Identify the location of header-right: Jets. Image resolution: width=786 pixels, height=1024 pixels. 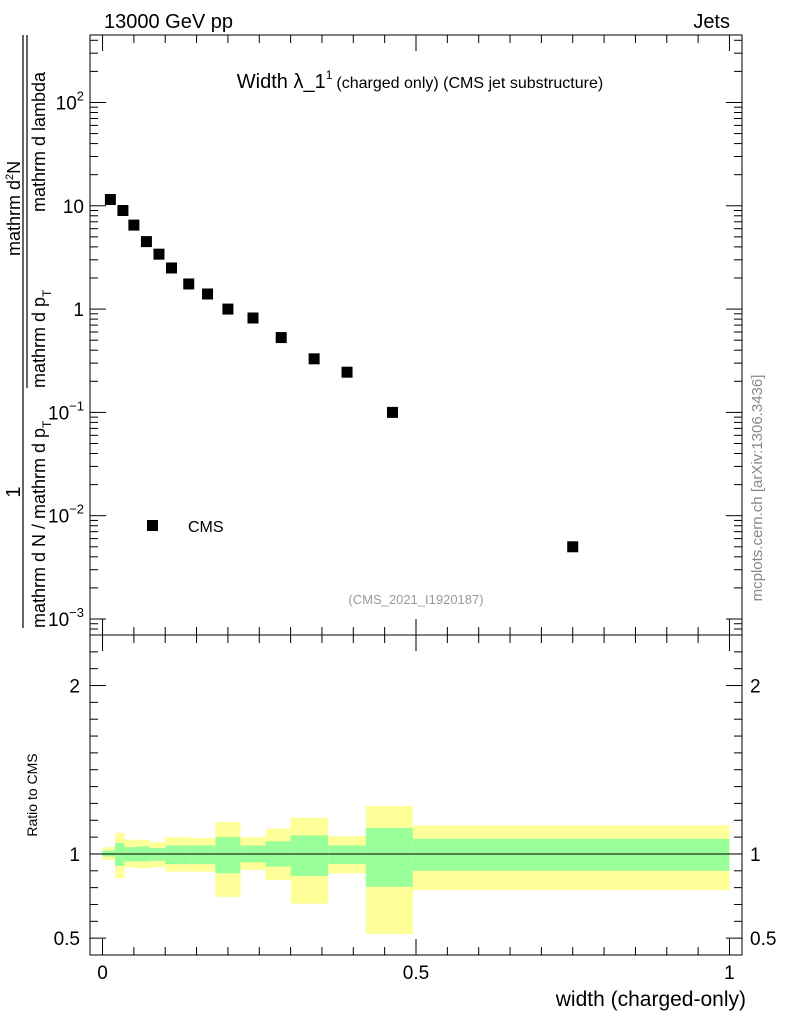
(711, 22).